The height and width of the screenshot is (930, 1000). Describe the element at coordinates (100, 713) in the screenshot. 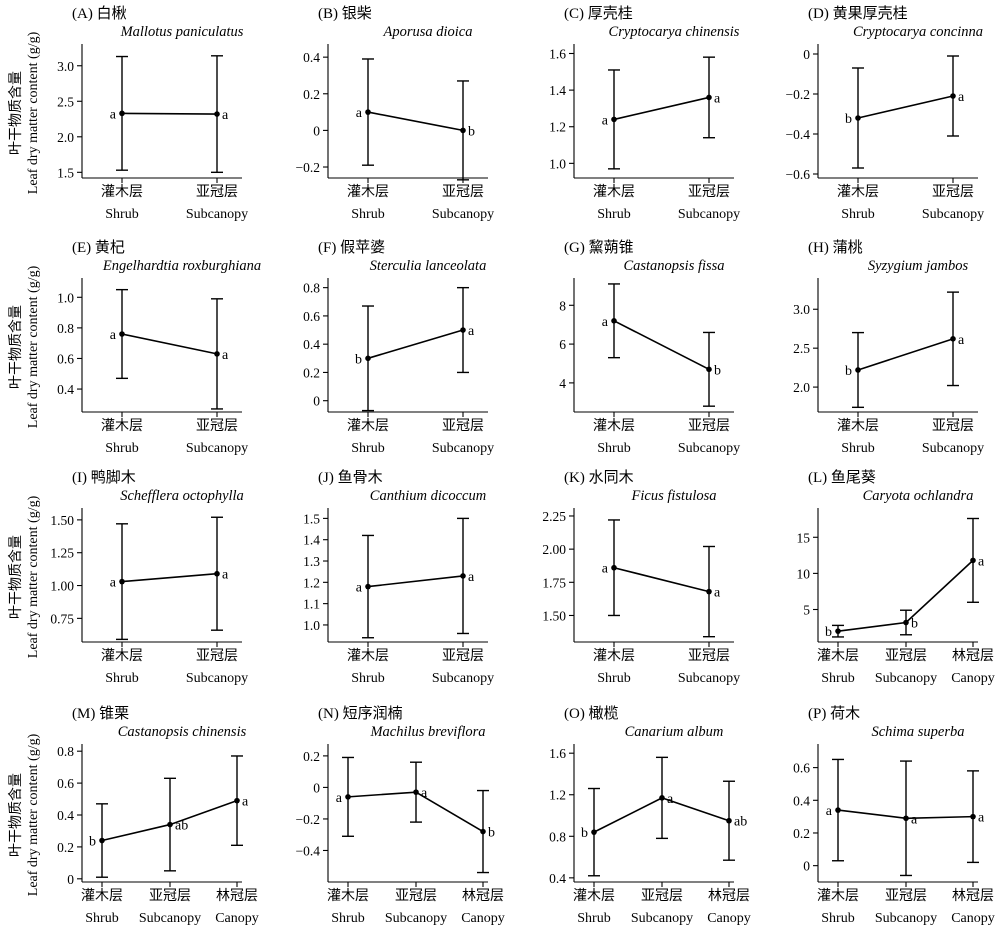

I see `panel-title: (M) 锥栗` at that location.